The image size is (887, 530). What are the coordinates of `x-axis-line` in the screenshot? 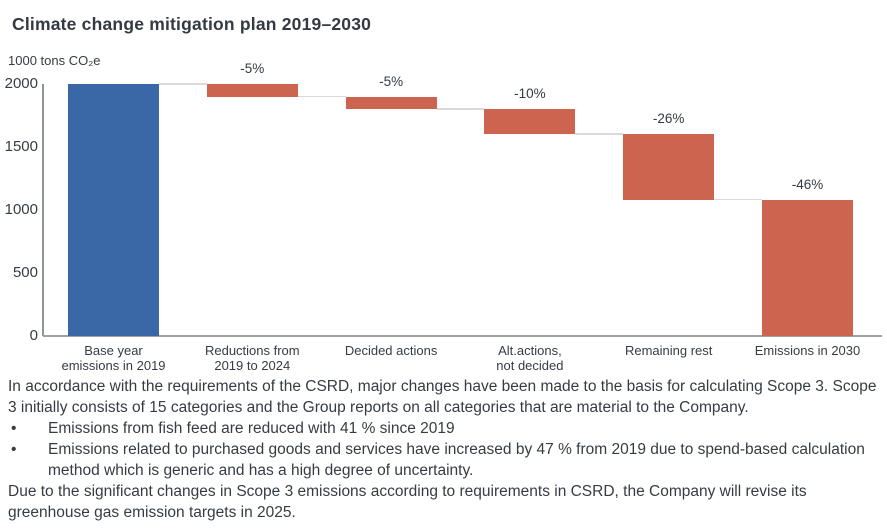 It's located at (462, 336).